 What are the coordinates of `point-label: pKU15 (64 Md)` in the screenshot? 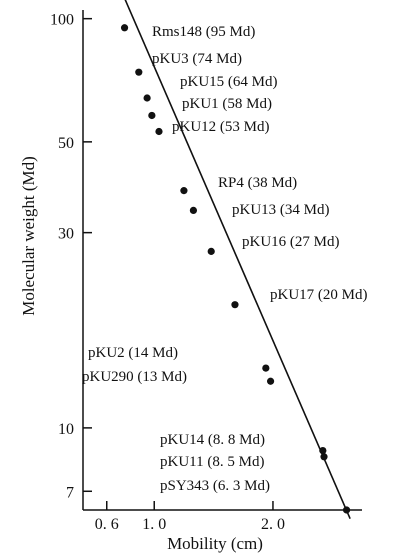 It's located at (229, 82).